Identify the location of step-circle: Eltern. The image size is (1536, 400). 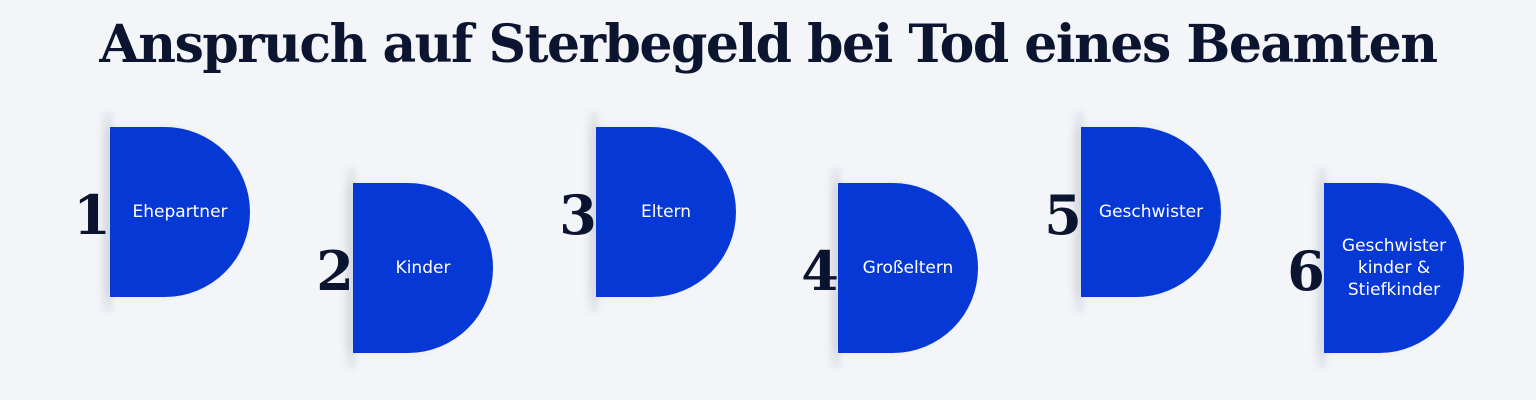
(666, 212).